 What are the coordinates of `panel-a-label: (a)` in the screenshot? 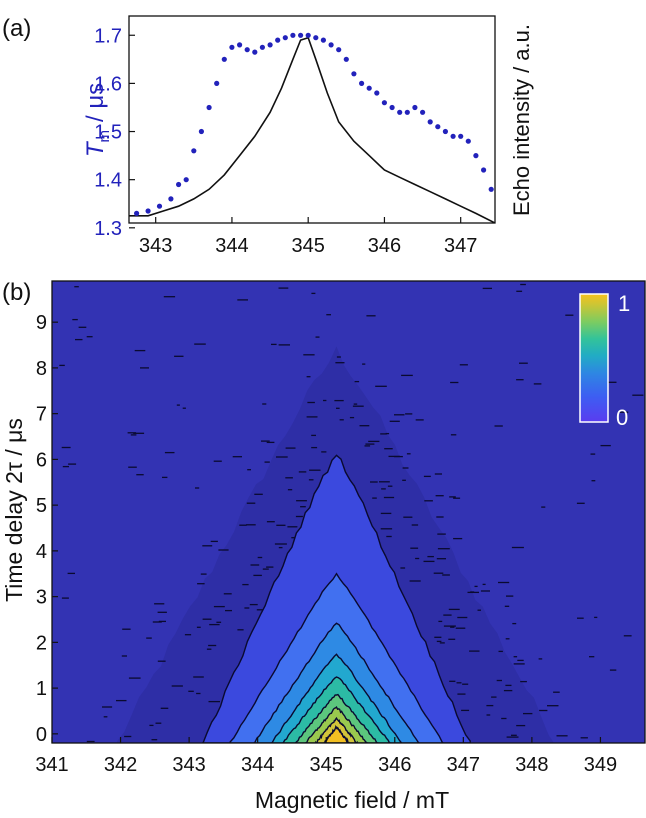 It's located at (16, 28).